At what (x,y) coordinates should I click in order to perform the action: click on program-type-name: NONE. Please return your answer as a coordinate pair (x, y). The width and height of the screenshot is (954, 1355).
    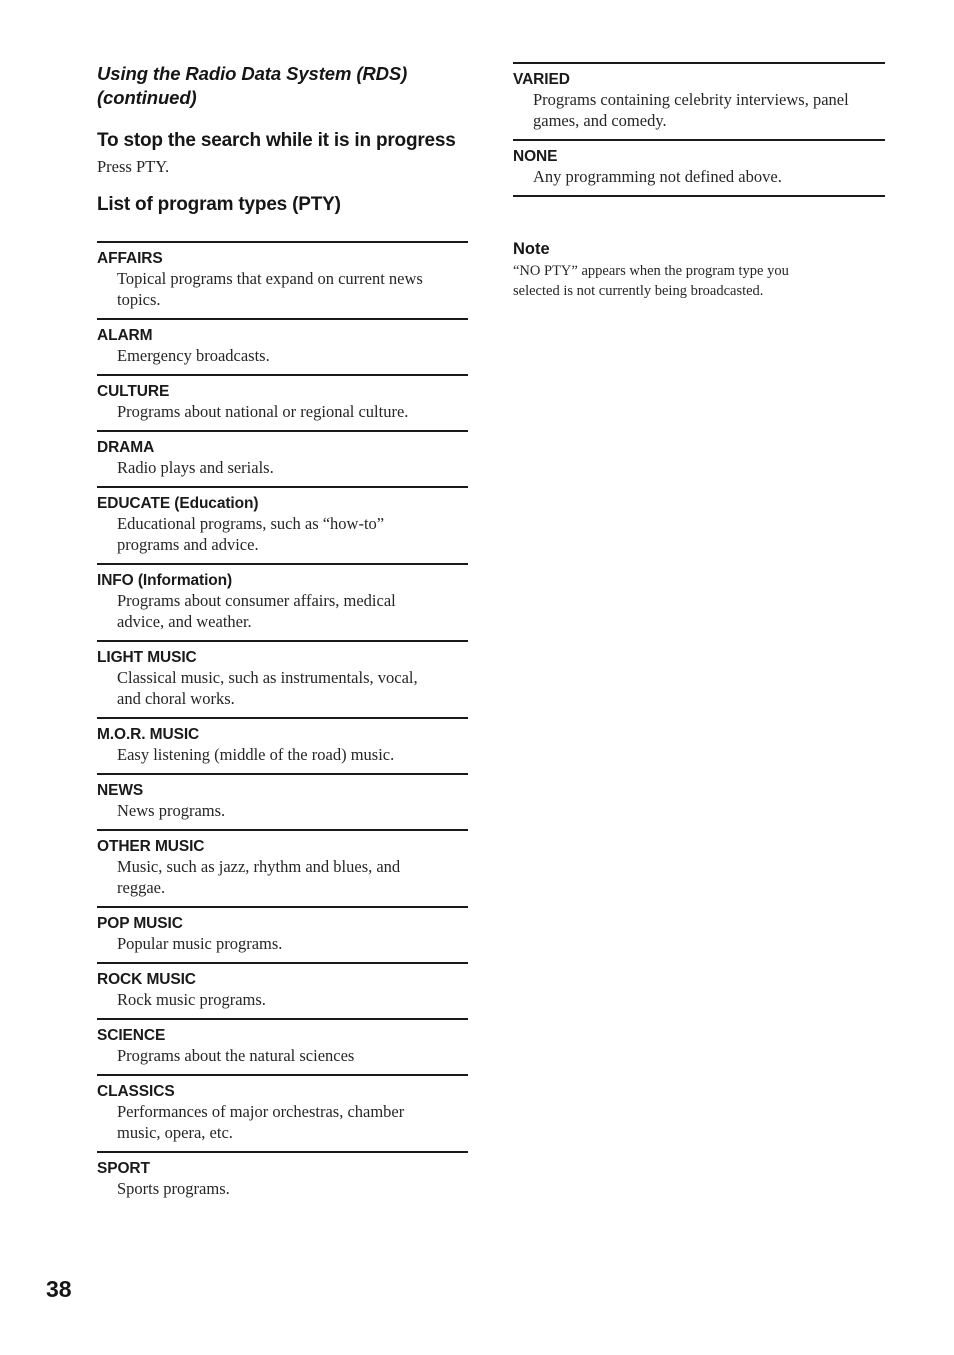
    Looking at the image, I should click on (535, 156).